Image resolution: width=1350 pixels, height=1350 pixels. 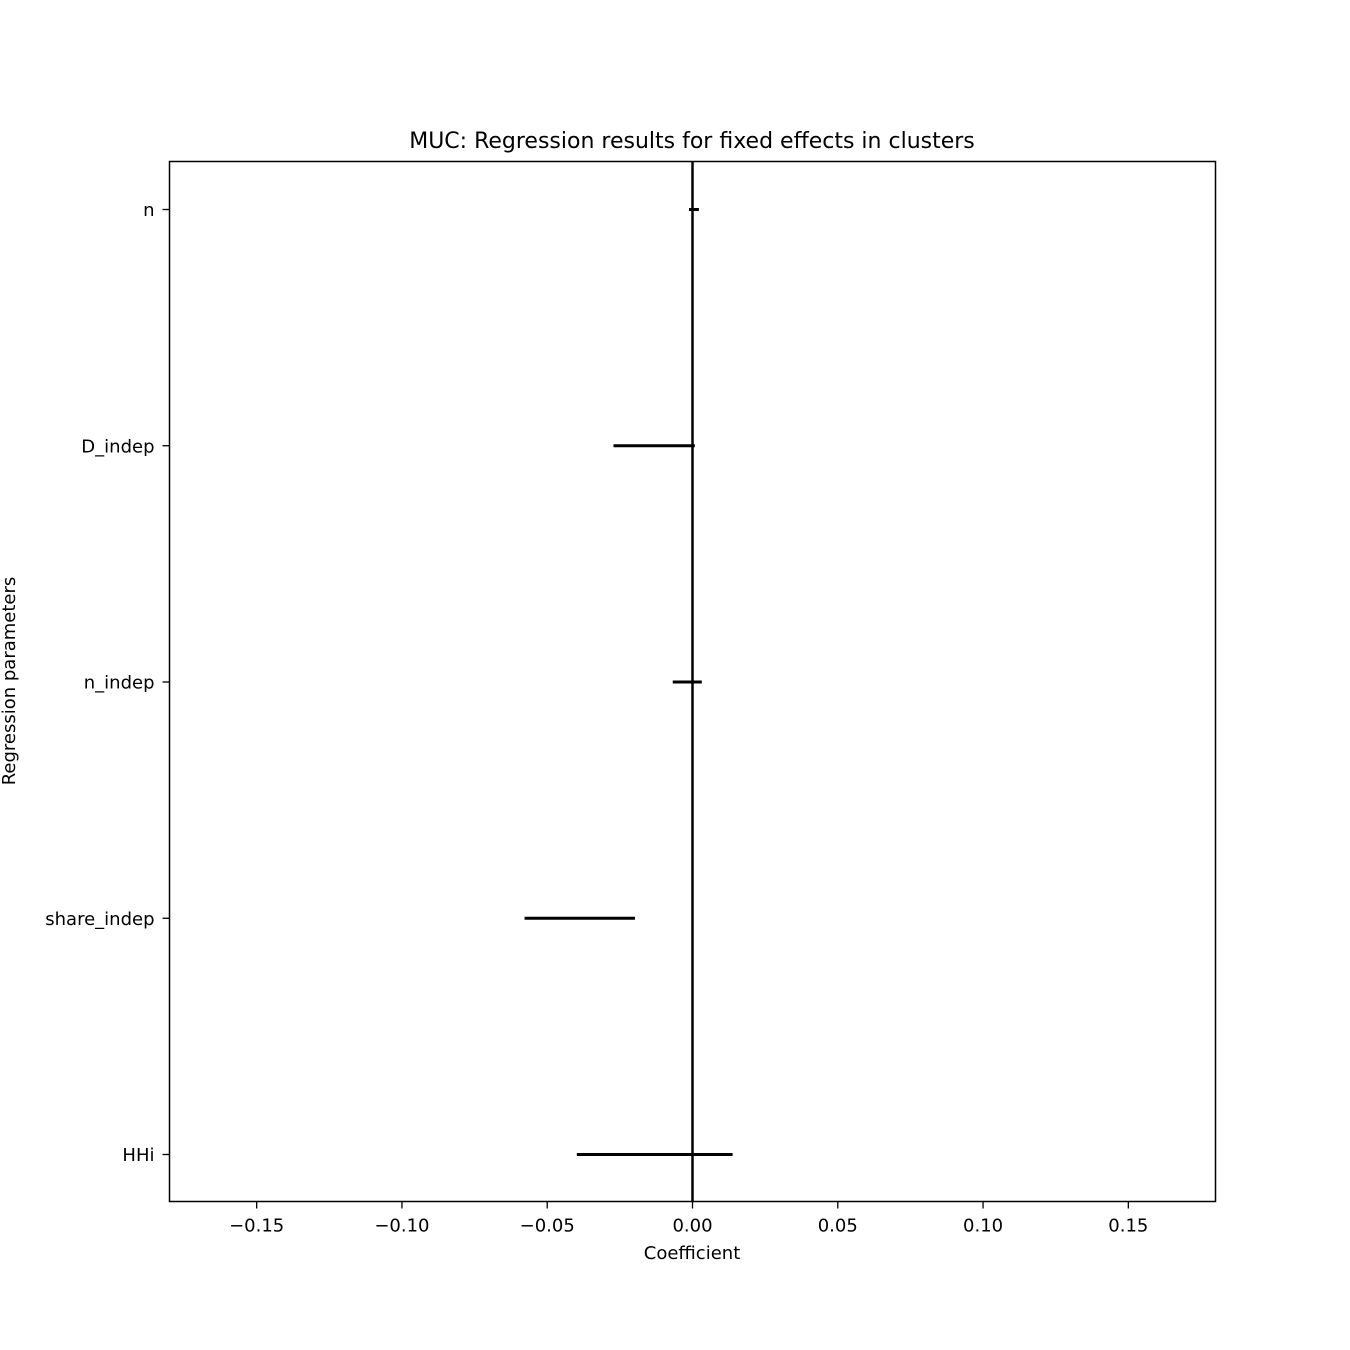 What do you see at coordinates (1128, 1226) in the screenshot?
I see `x-tick-label: 0.15` at bounding box center [1128, 1226].